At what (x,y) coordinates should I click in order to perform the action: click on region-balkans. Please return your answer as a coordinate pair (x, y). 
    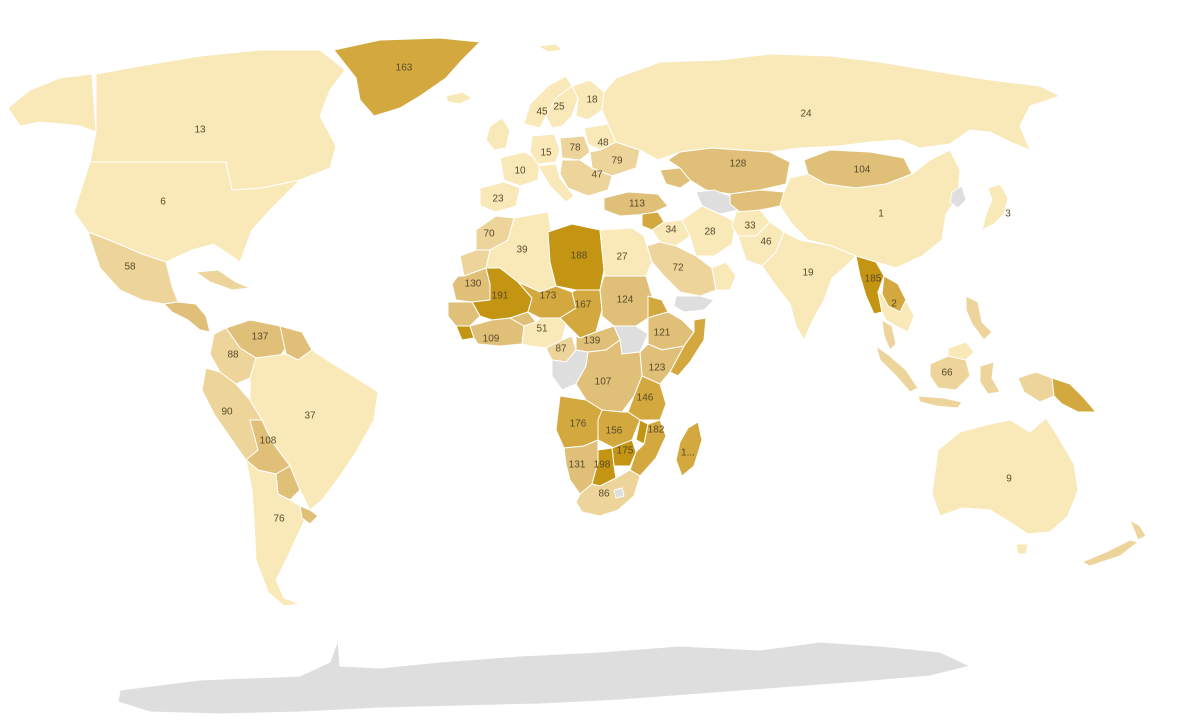
    Looking at the image, I should click on (586, 178).